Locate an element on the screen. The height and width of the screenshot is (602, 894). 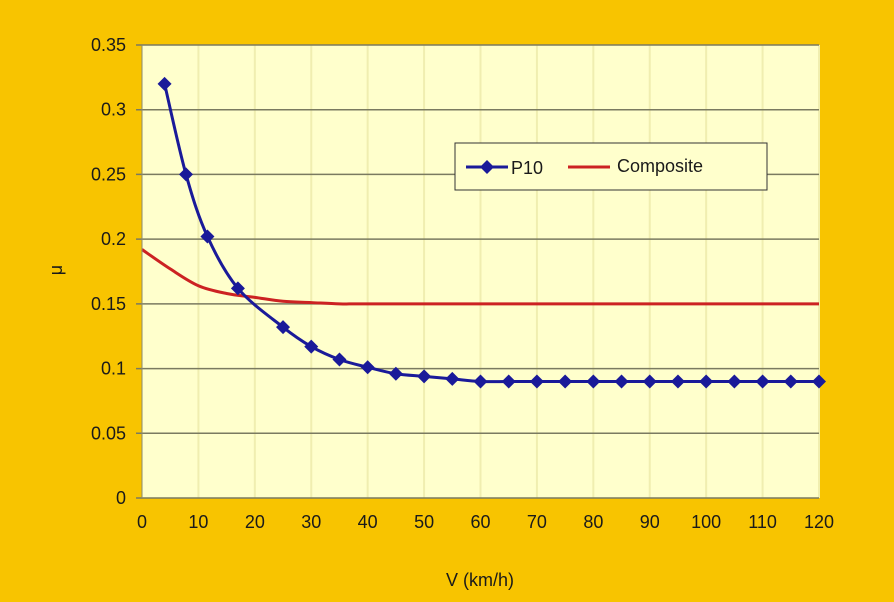
x-tick-label: 30 is located at coordinates (311, 522).